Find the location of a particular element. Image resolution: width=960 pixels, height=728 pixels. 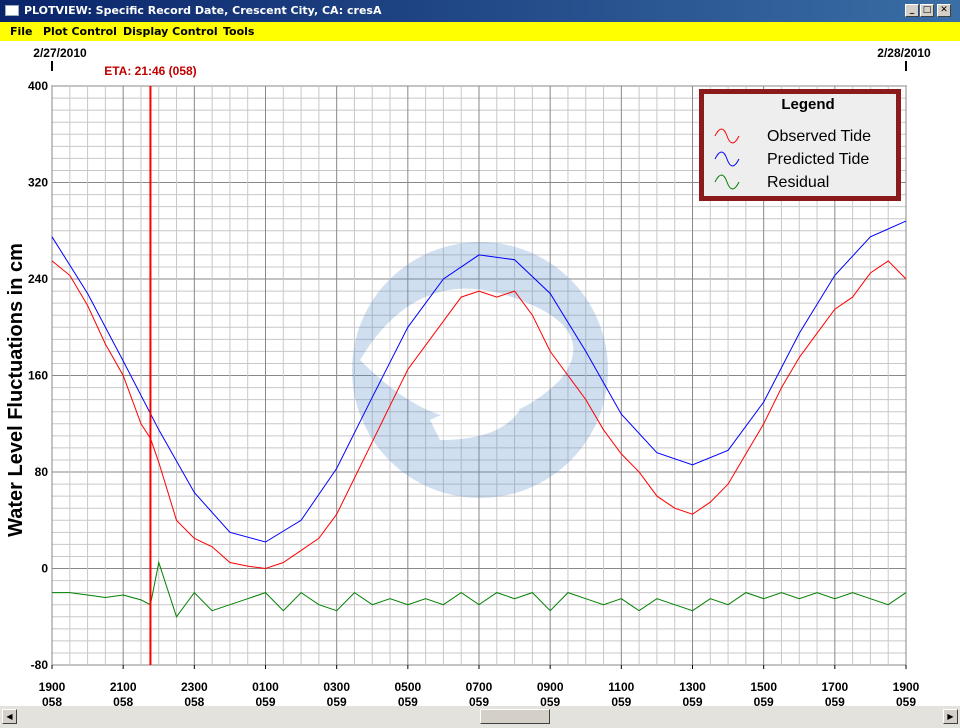

close-button: ✕ is located at coordinates (944, 10).